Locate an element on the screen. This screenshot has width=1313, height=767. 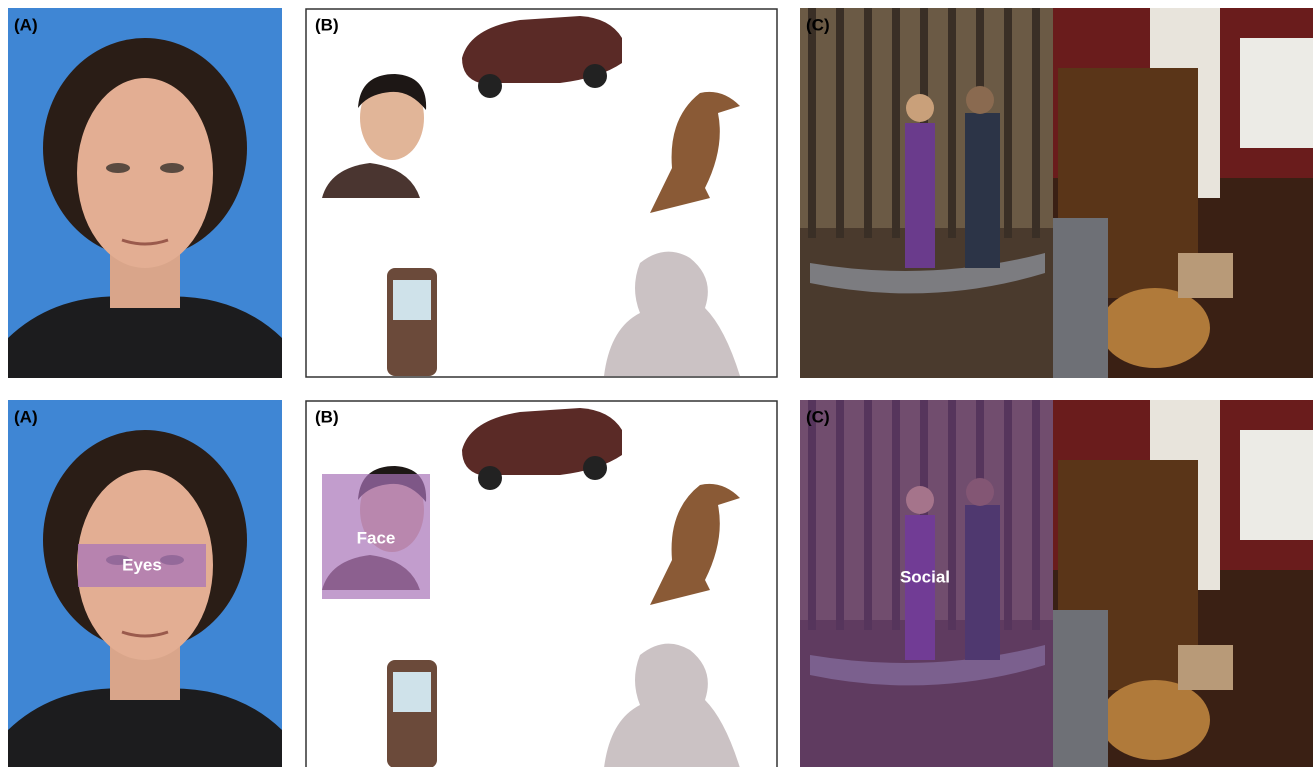
aoi-label: Face is located at coordinates (376, 537).